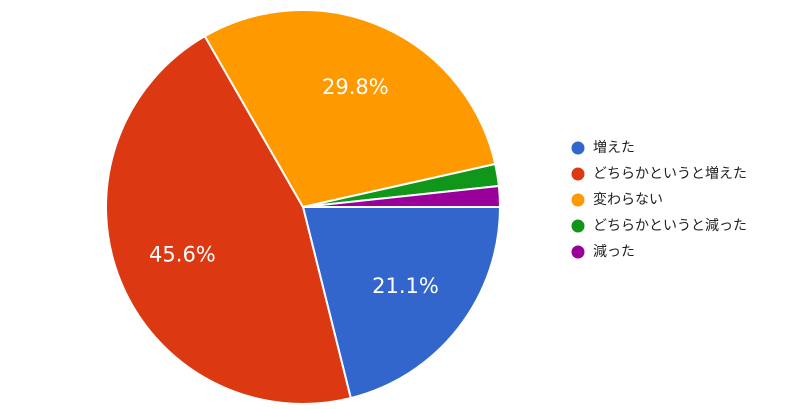 Image resolution: width=800 pixels, height=409 pixels. Describe the element at coordinates (614, 148) in the screenshot. I see `legend-label: 増えた` at that location.